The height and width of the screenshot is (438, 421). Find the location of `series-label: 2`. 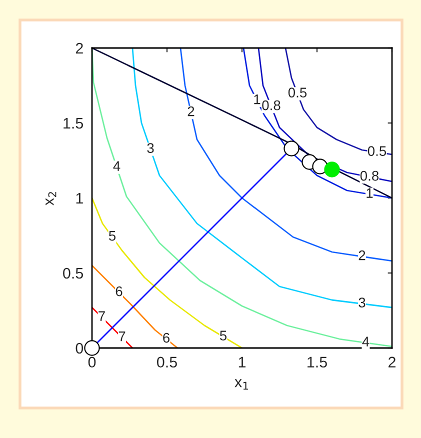

series-label: 2 is located at coordinates (191, 111).